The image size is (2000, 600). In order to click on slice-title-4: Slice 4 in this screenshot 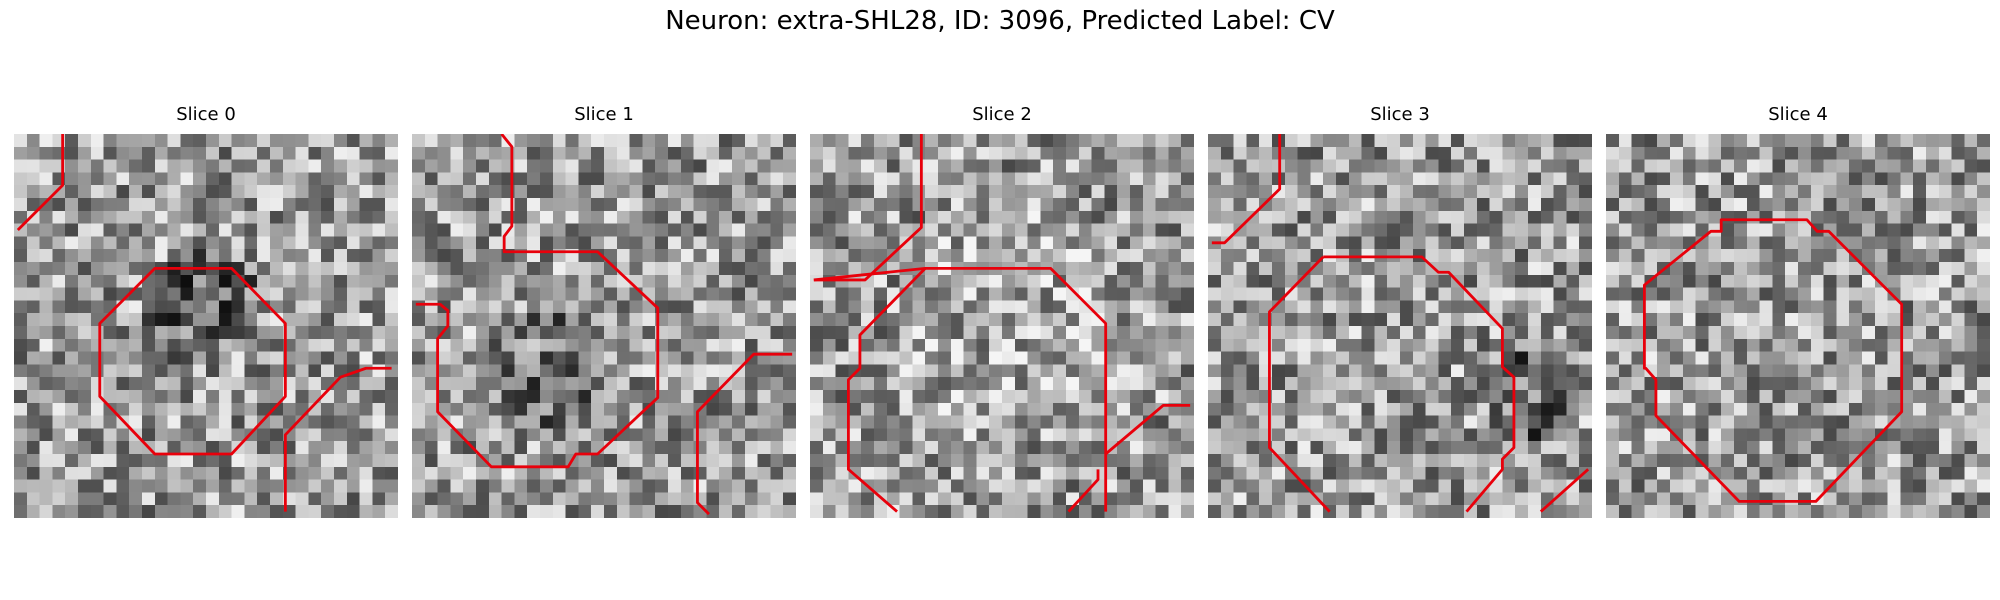, I will do `click(1798, 114)`.